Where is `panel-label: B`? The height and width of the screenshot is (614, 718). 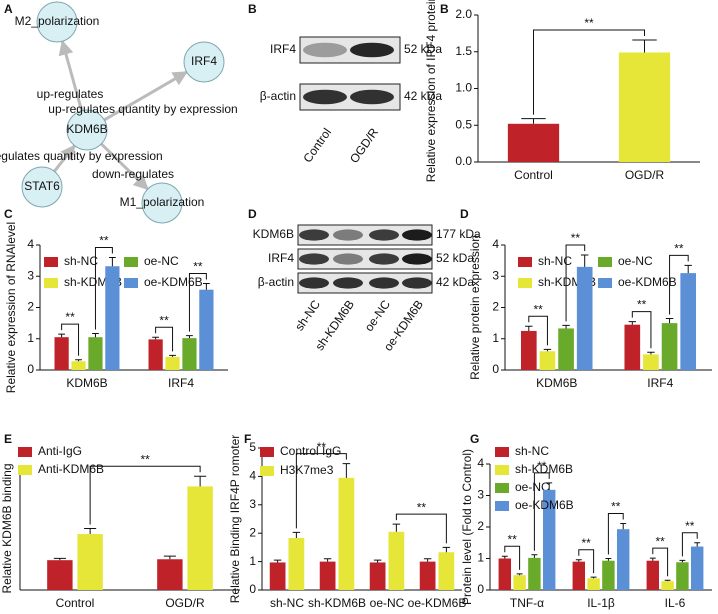 panel-label: B is located at coordinates (444, 9).